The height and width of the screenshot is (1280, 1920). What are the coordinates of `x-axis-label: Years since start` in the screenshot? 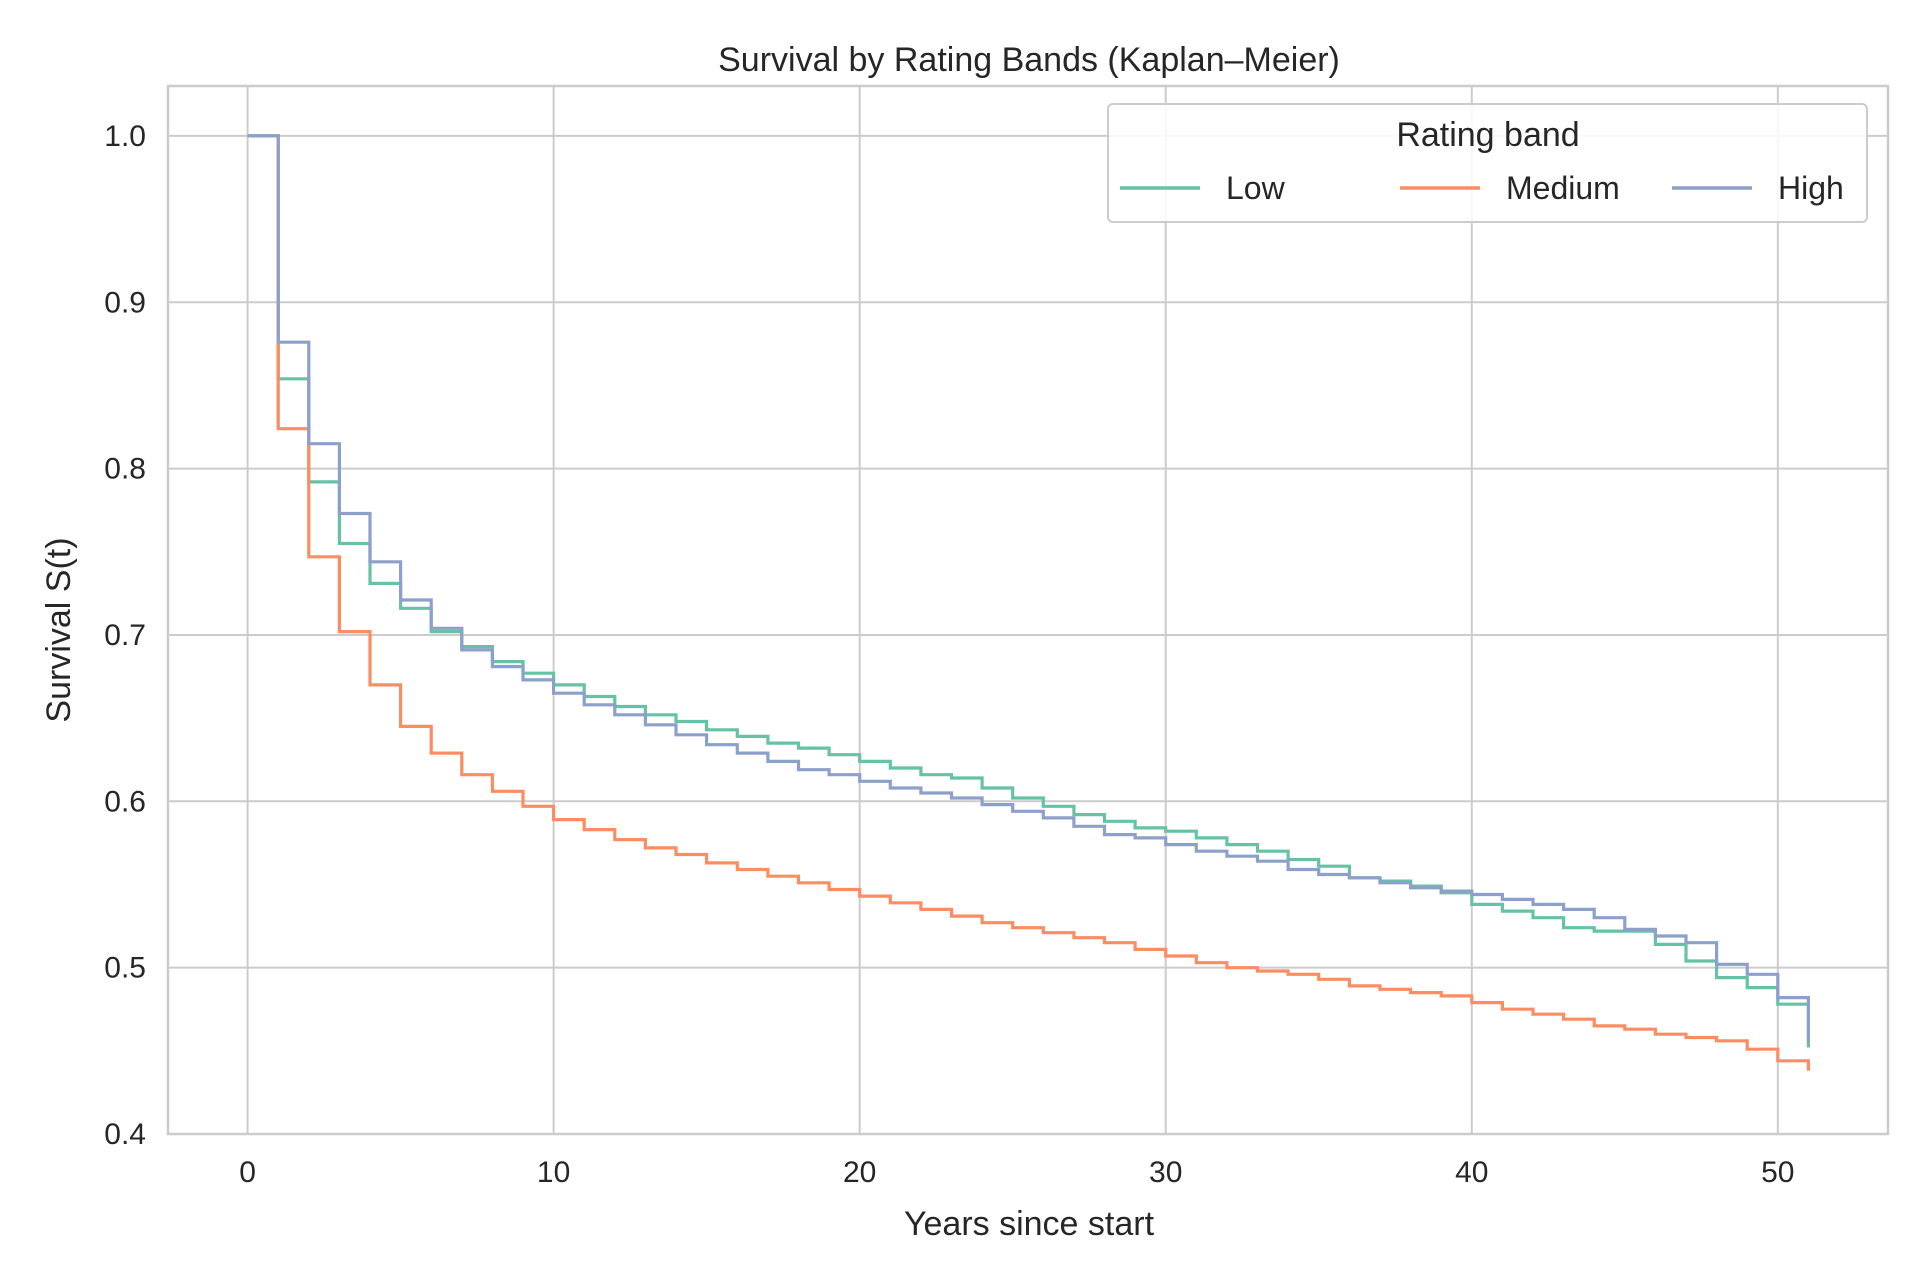 It's located at (1029, 1224).